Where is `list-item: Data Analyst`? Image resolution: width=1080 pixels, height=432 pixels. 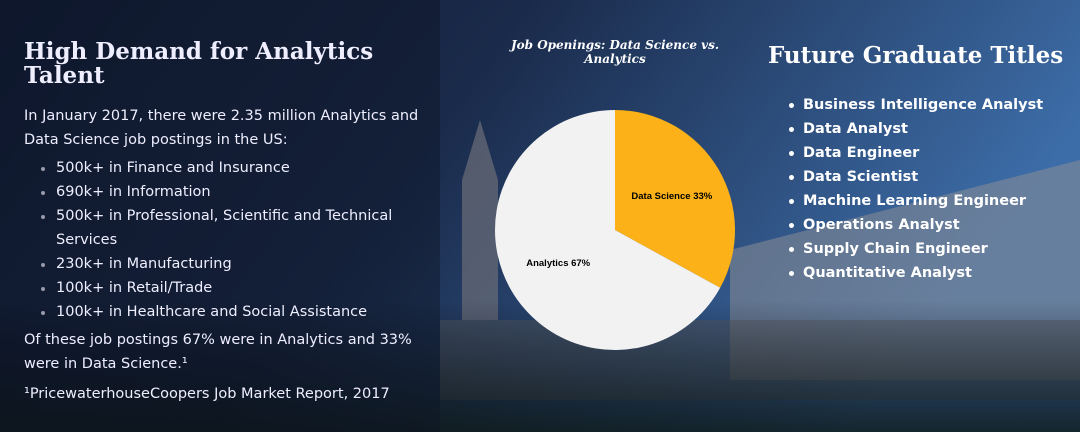
list-item: Data Analyst is located at coordinates (928, 129).